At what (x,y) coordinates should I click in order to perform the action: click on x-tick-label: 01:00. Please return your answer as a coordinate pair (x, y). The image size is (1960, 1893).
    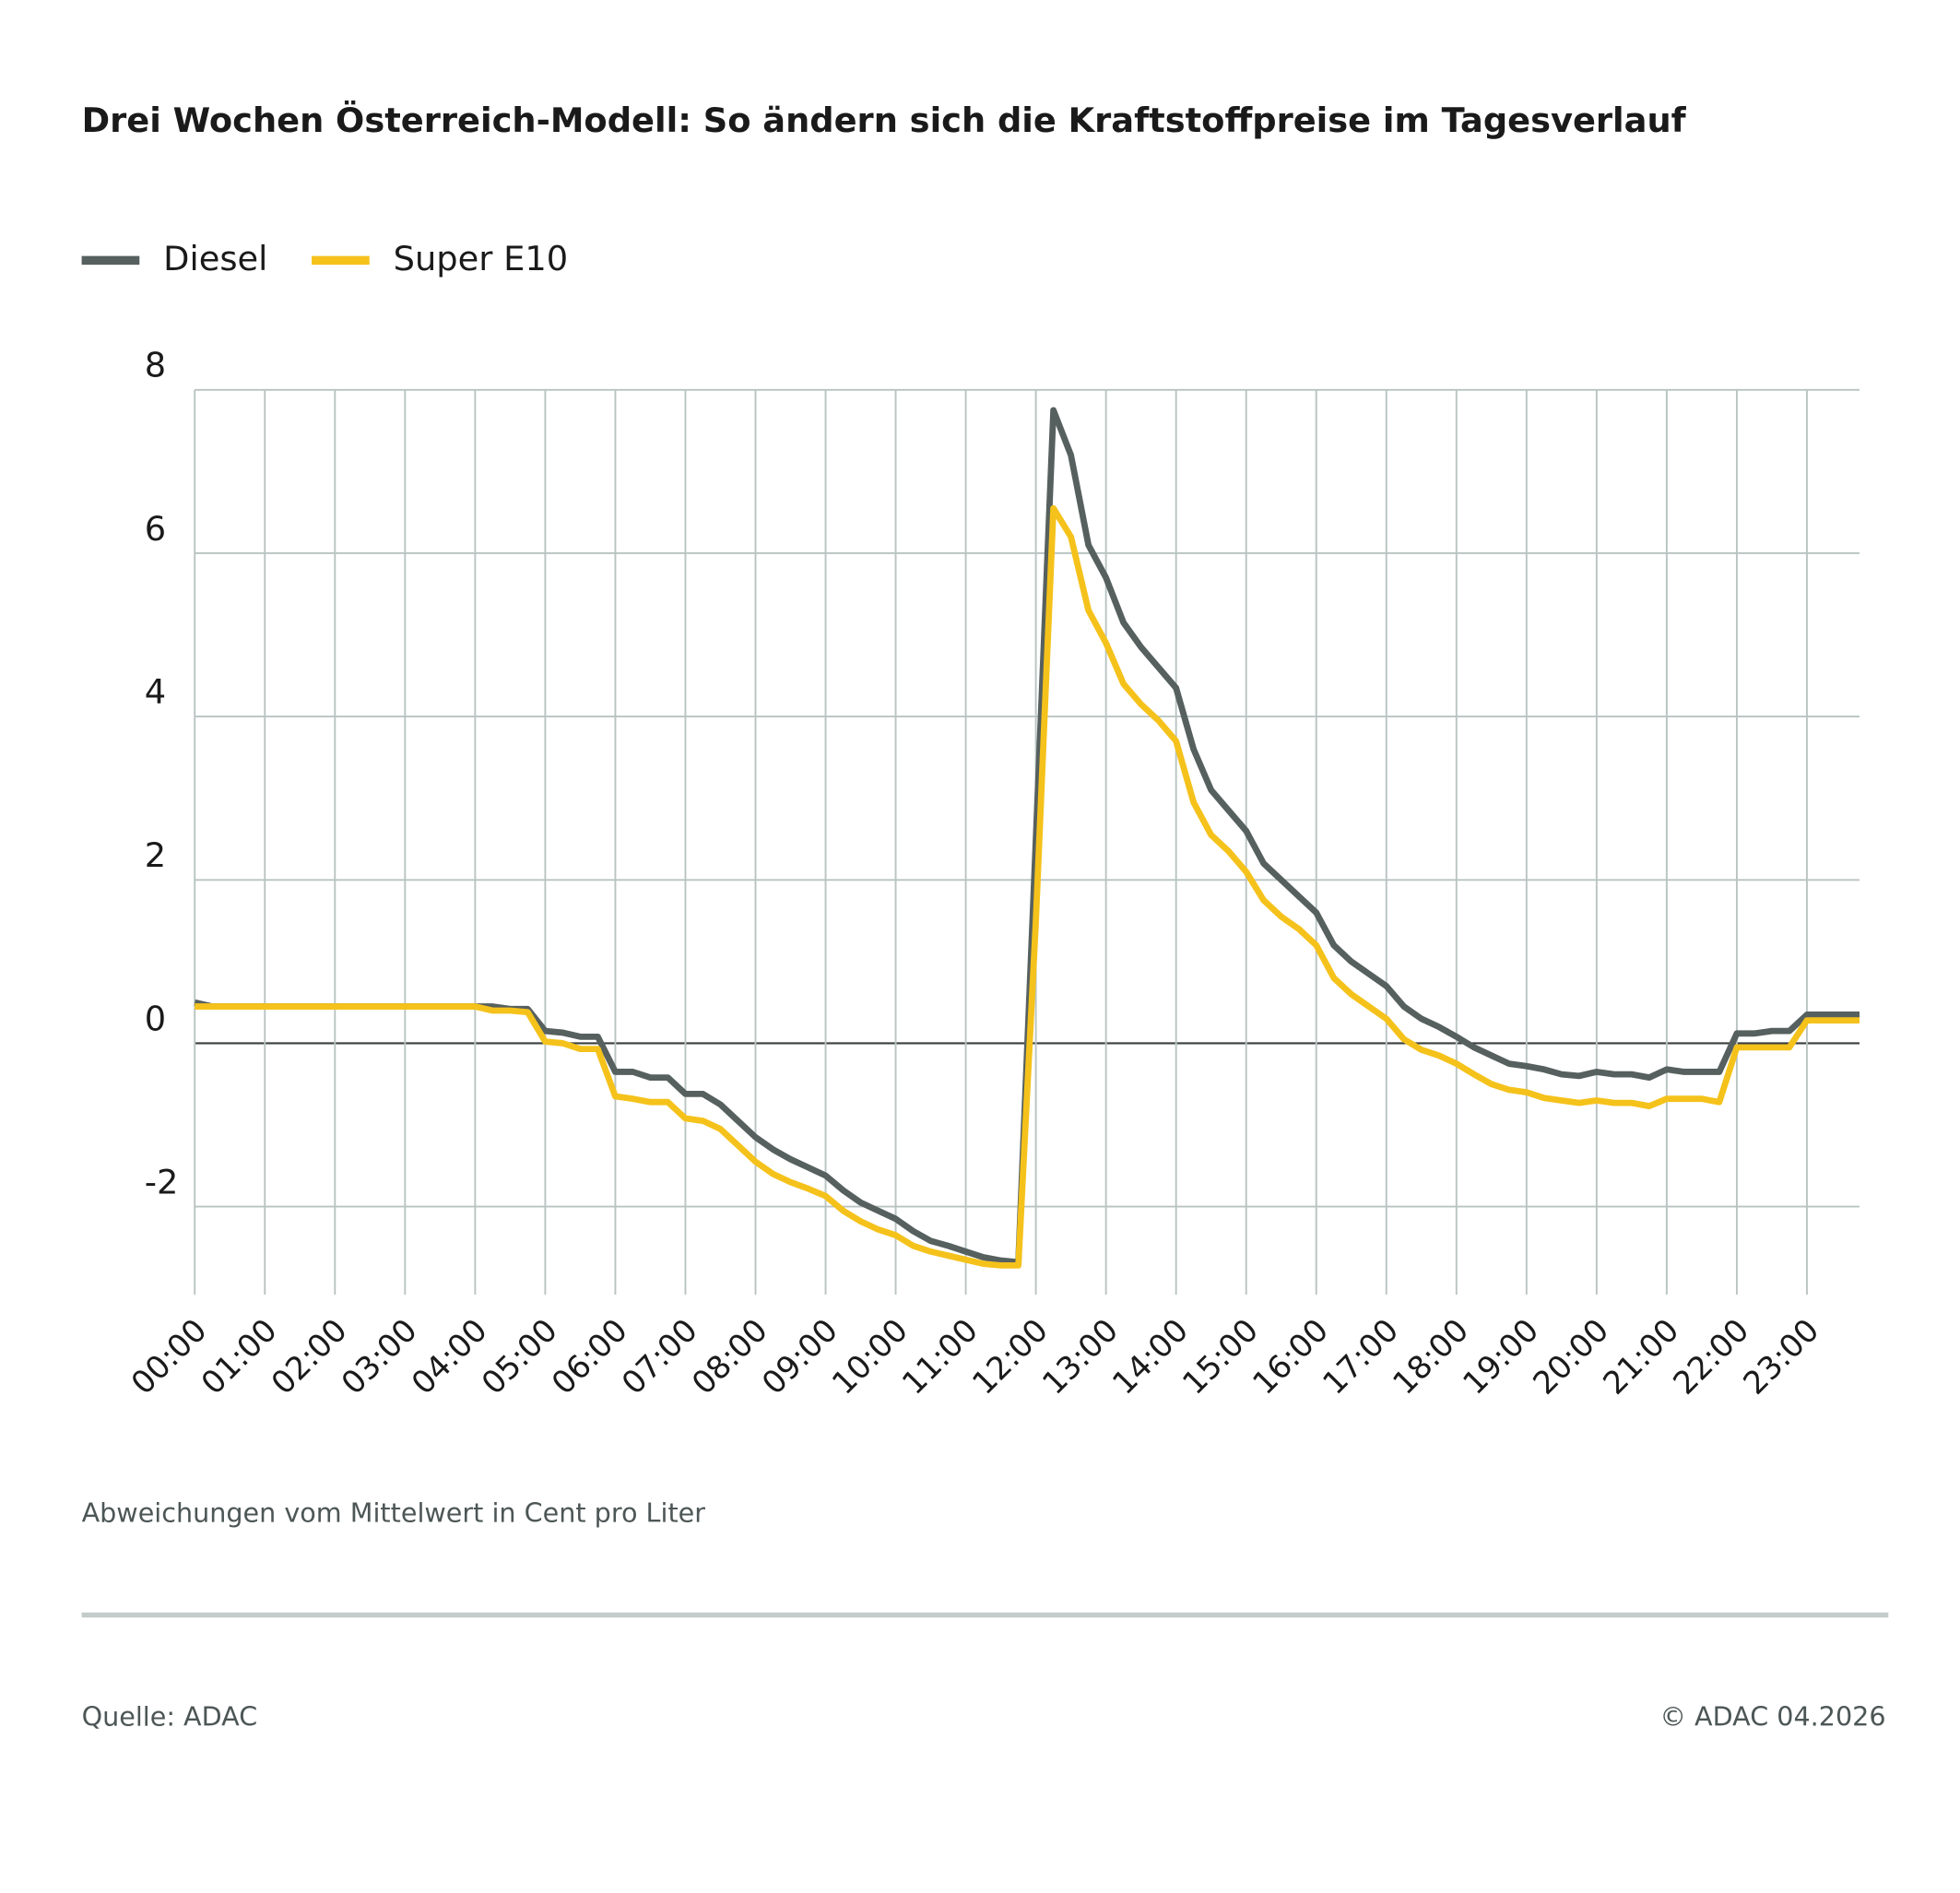
    Looking at the image, I should click on (240, 1357).